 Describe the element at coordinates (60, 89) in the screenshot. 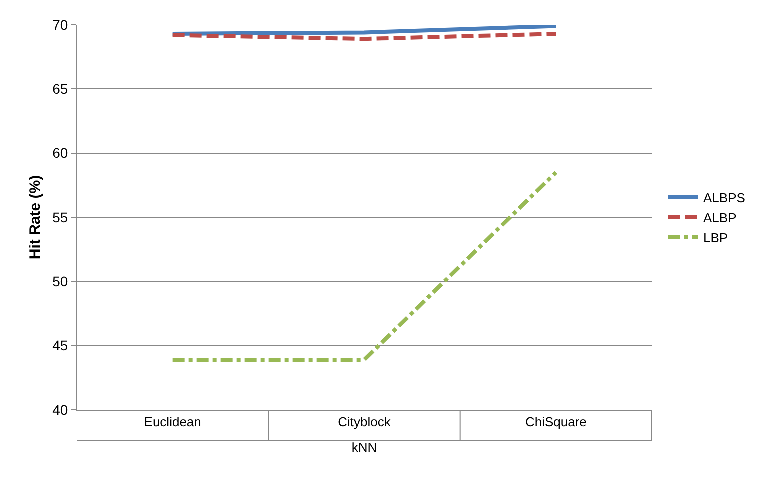

I see `y-tick-label: 65` at that location.